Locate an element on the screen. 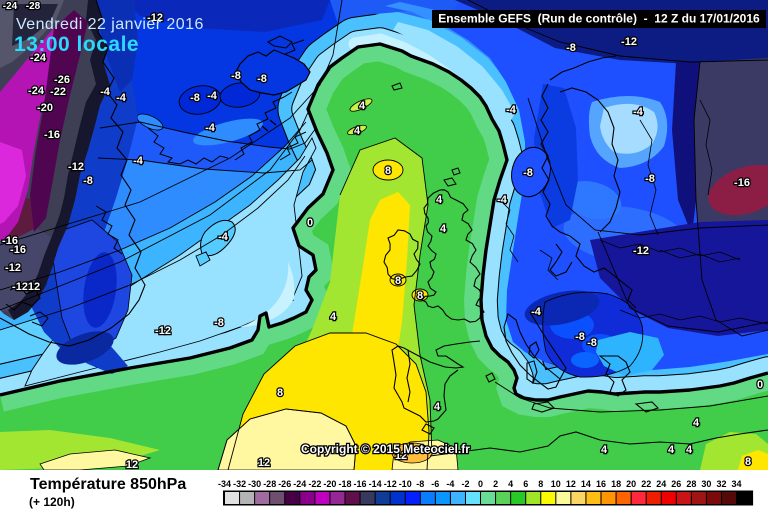 The width and height of the screenshot is (768, 512). svg-text: Copyright © 2015 Meteociel.fr is located at coordinates (385, 449).